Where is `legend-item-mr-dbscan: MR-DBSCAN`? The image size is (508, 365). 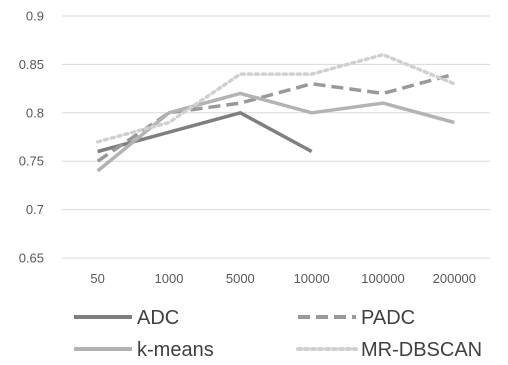
legend-item-mr-dbscan: MR-DBSCAN is located at coordinates (389, 350).